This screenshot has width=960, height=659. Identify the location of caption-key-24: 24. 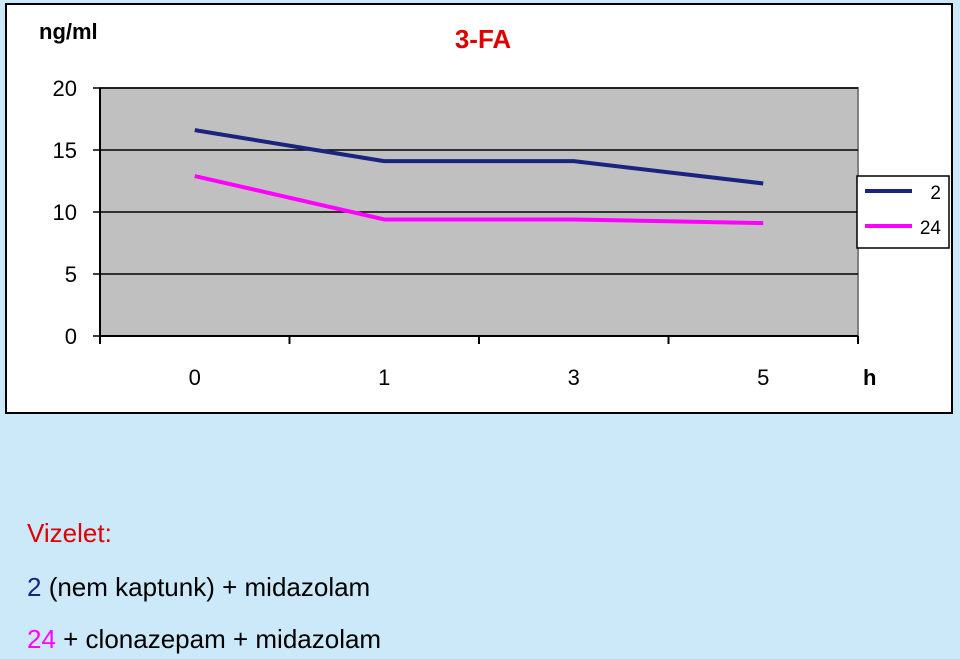
(41, 639).